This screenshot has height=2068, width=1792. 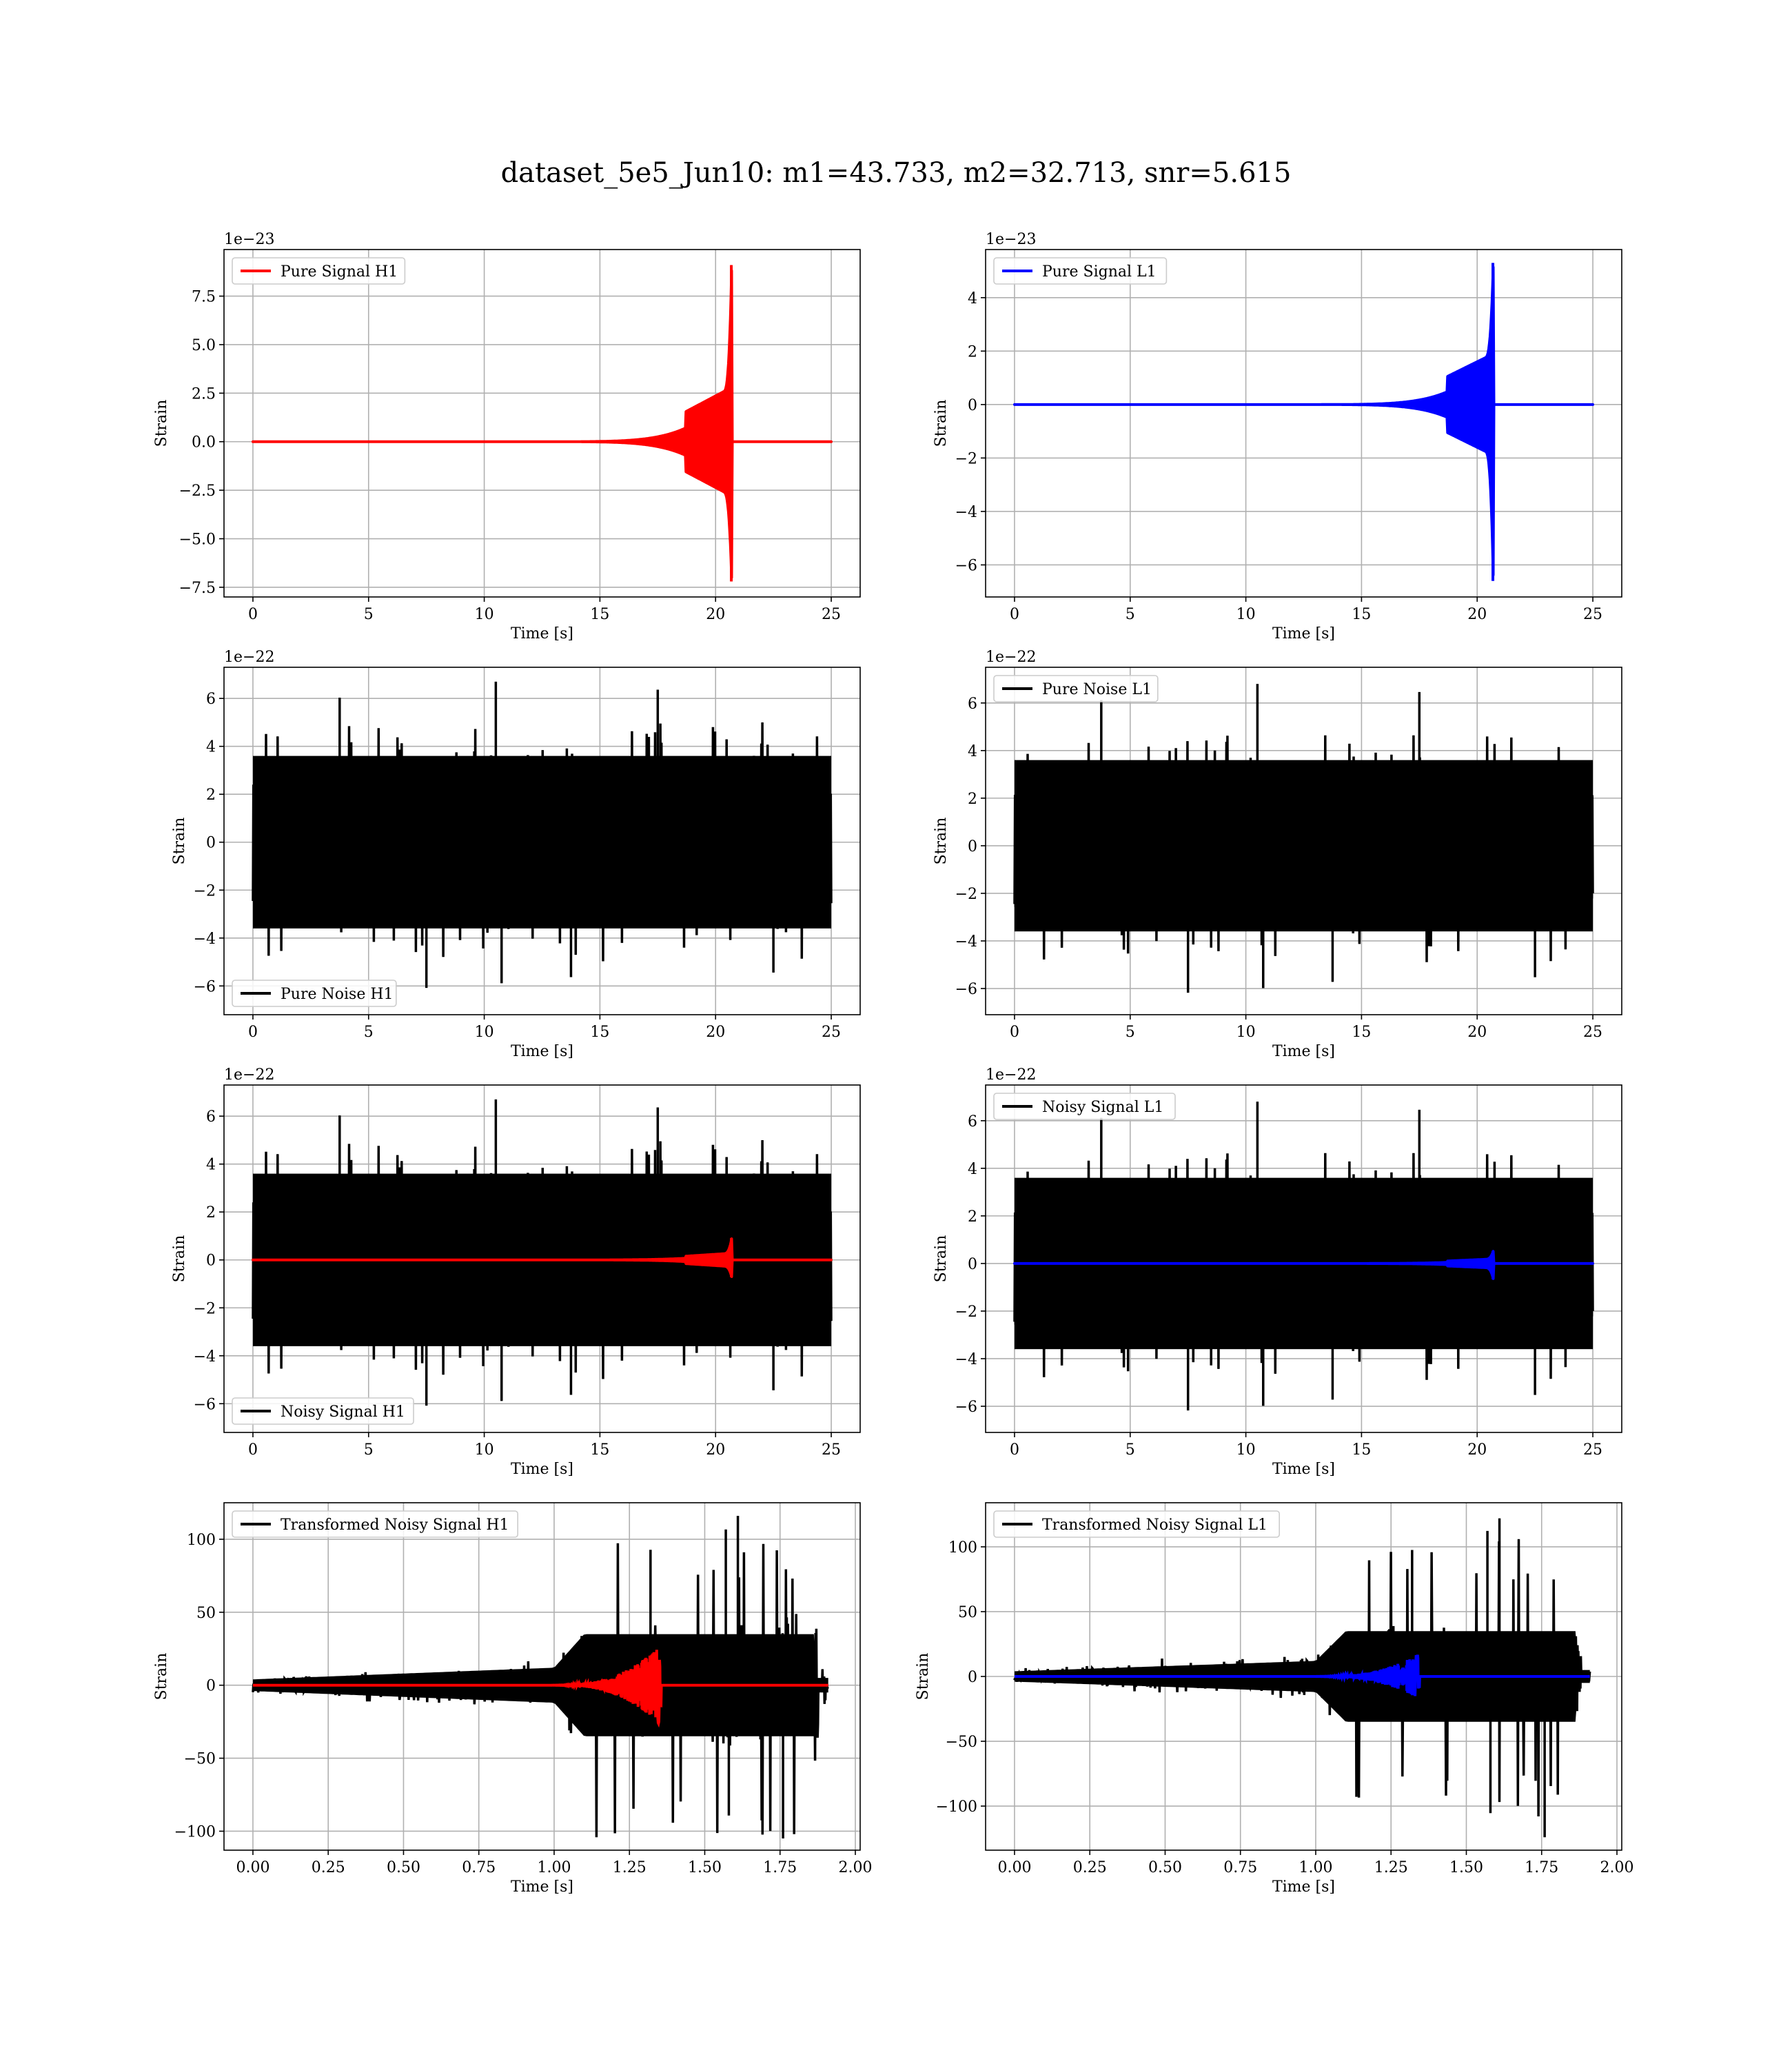 What do you see at coordinates (1080, 271) in the screenshot?
I see `legend: Pure Signal L1` at bounding box center [1080, 271].